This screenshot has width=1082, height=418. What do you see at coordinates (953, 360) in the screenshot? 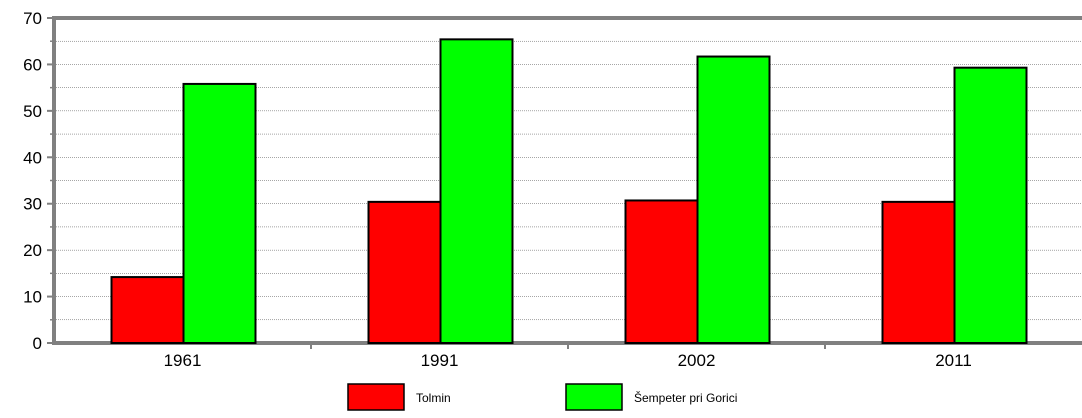
I see `x-tick-label: 2011` at bounding box center [953, 360].